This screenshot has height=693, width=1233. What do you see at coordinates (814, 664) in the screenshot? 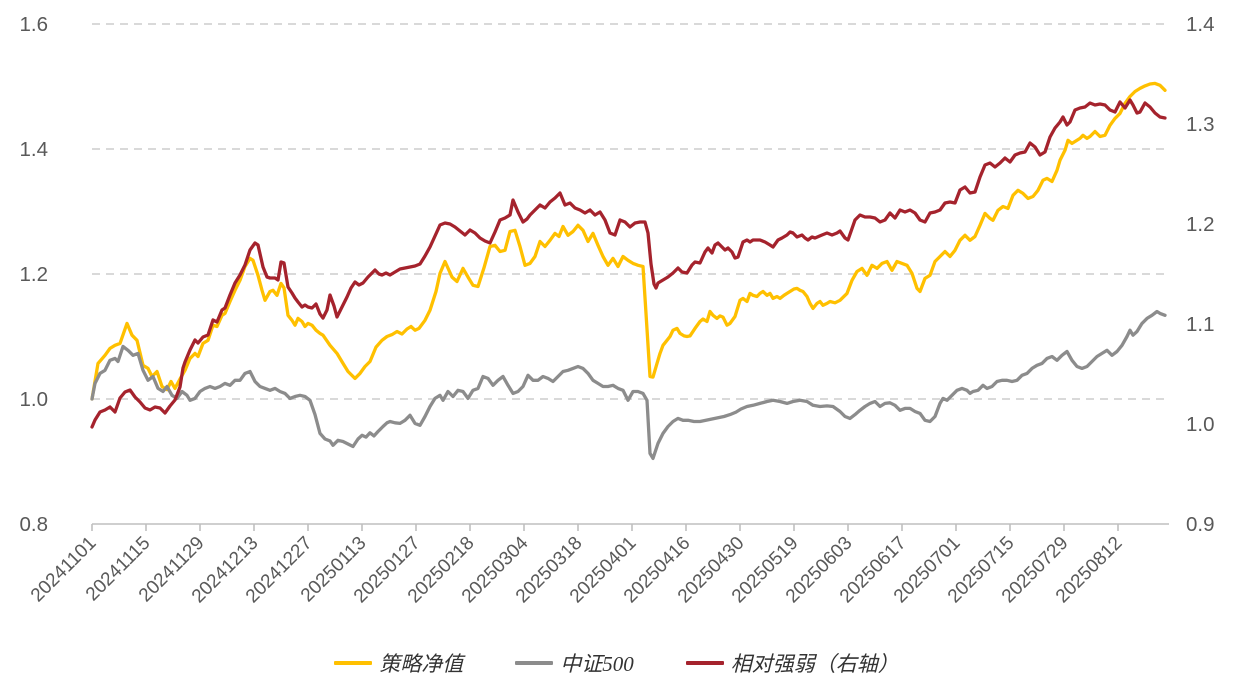
I see `relative-strength-legend-label: 相对强弱（右轴）` at bounding box center [814, 664].